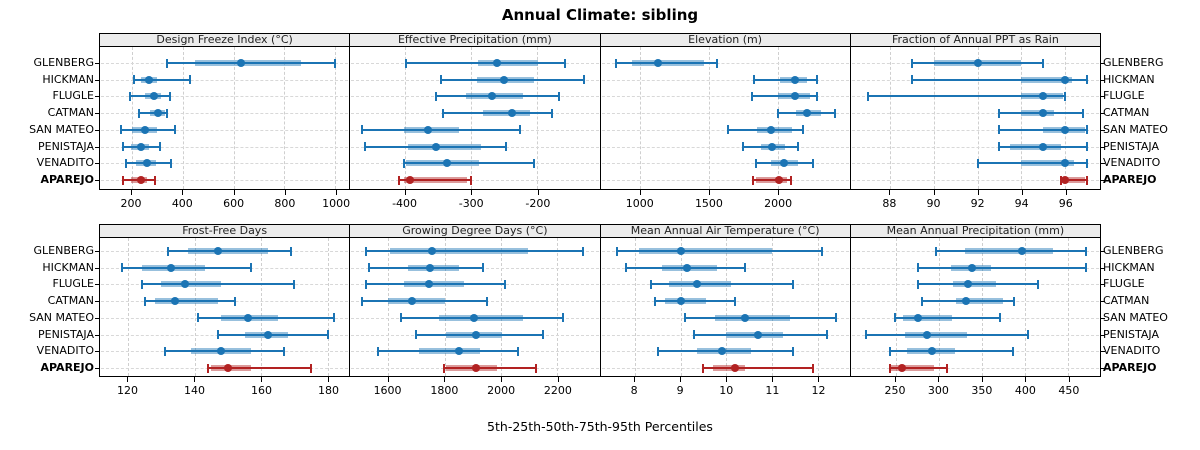 This screenshot has width=1200, height=450. What do you see at coordinates (444, 390) in the screenshot?
I see `axis-tick-label: 1800` at bounding box center [444, 390].